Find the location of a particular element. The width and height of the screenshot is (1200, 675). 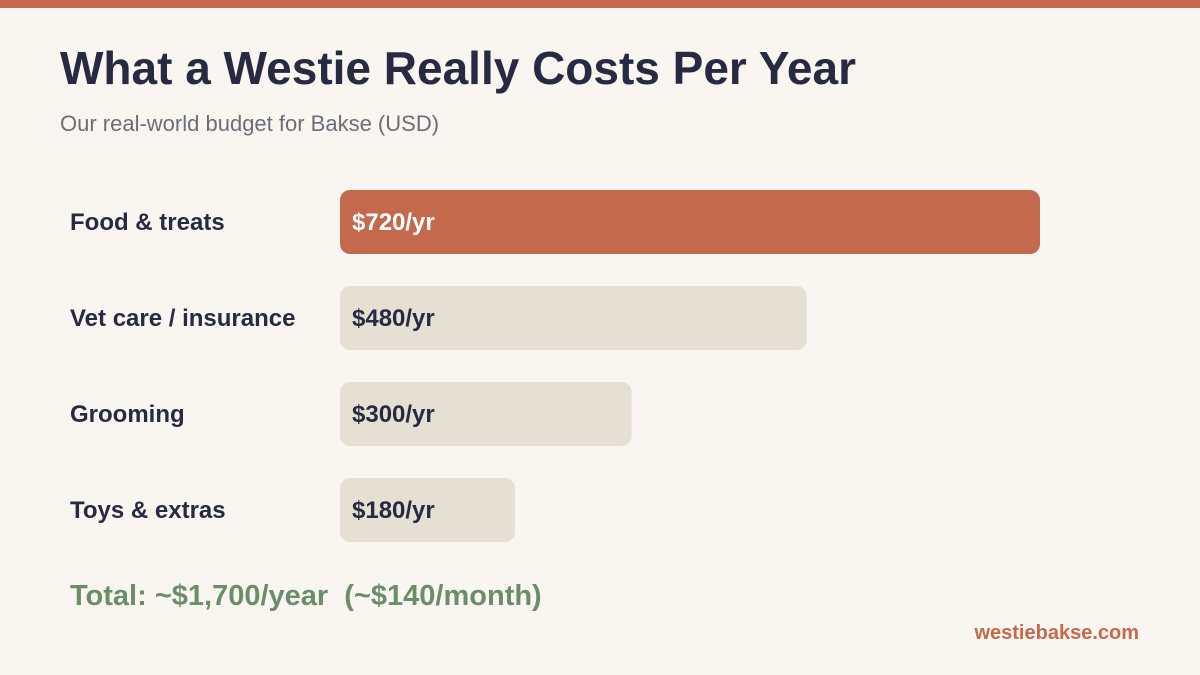

category-label-grooming: Grooming is located at coordinates (127, 414).